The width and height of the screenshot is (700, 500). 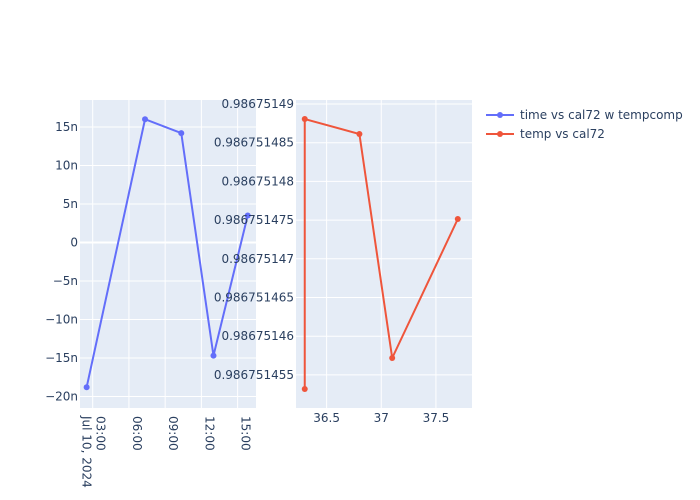 I want to click on left-y-tick-labels: 15n 10n 5n 0 −5n −10n −15n −20n, so click(x=61, y=262).